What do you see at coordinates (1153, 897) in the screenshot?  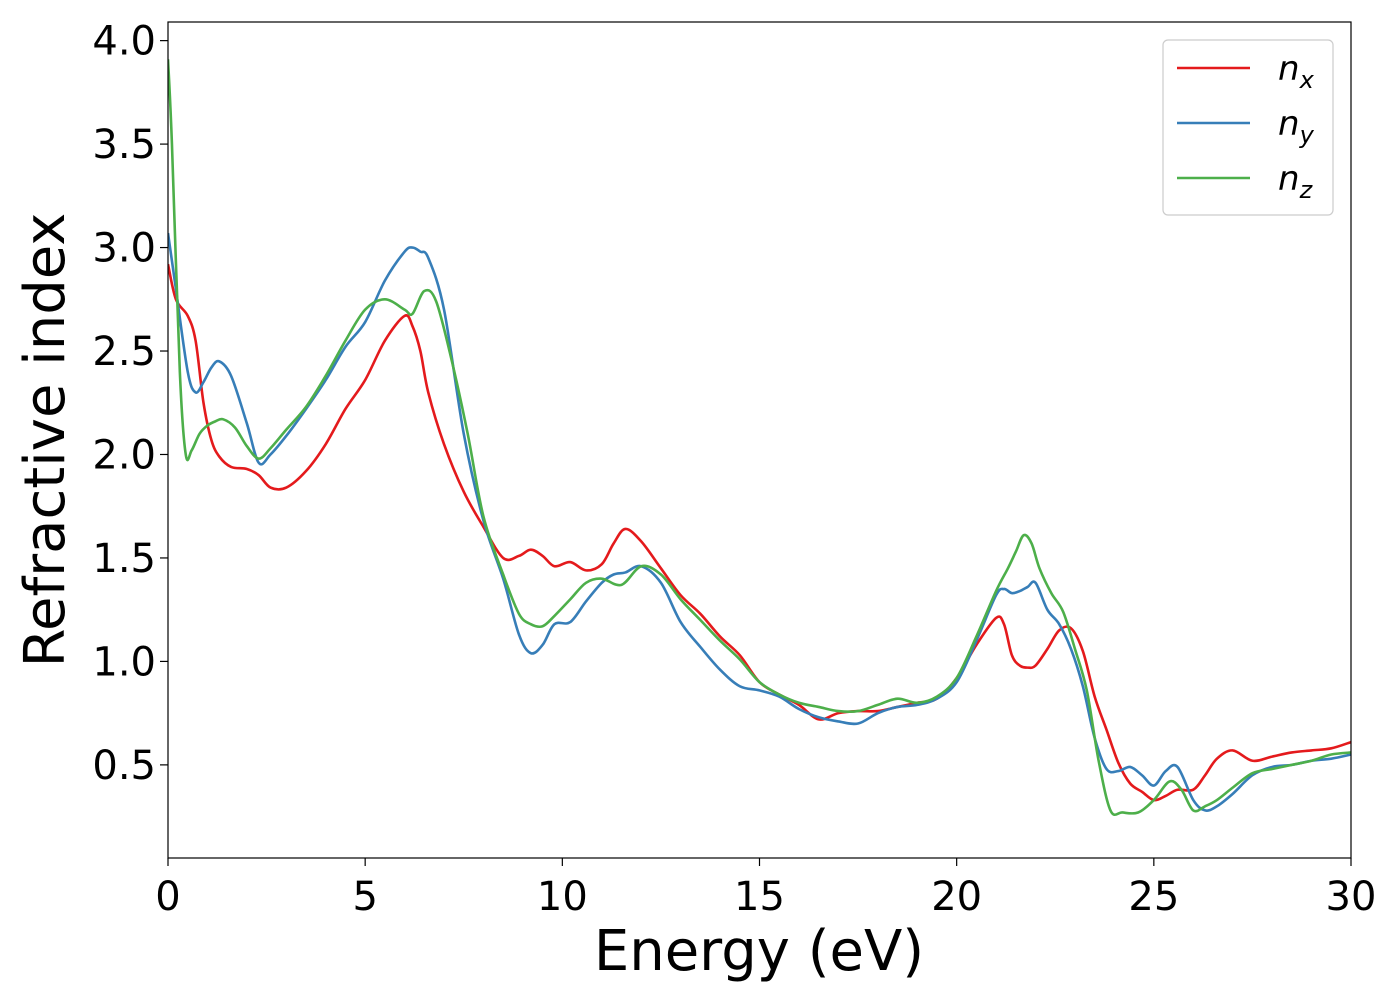 I see `x-tick-label: 25` at bounding box center [1153, 897].